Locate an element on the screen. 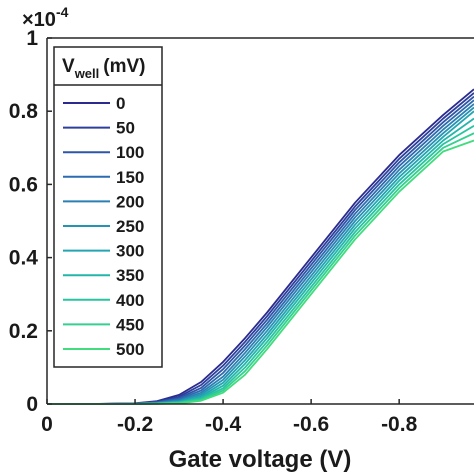  x-ticks: 0 -0.2 -0.4 -0.6 -0.8 is located at coordinates (229, 417).